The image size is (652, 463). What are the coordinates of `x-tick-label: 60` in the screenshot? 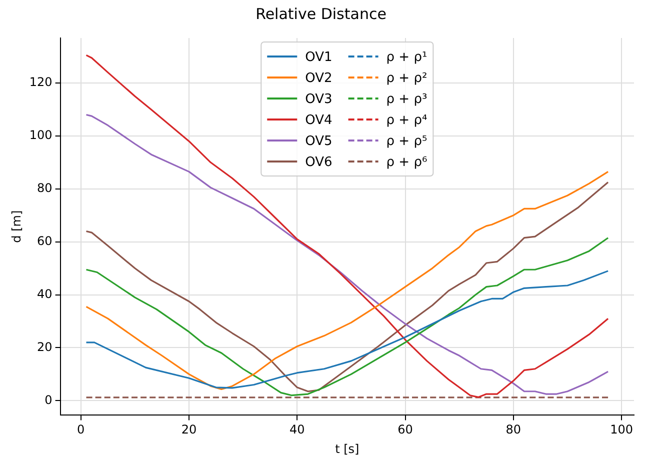 It's located at (405, 429).